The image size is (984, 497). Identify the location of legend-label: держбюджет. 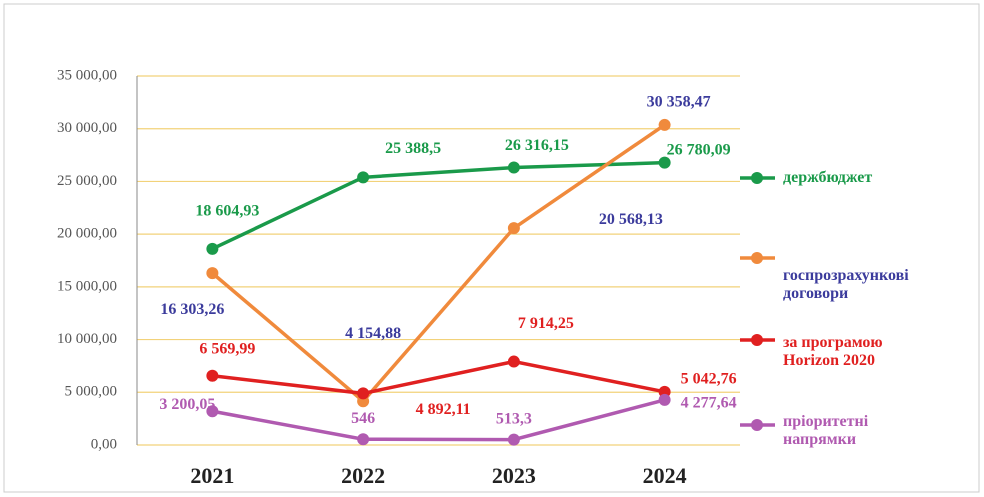
(828, 177).